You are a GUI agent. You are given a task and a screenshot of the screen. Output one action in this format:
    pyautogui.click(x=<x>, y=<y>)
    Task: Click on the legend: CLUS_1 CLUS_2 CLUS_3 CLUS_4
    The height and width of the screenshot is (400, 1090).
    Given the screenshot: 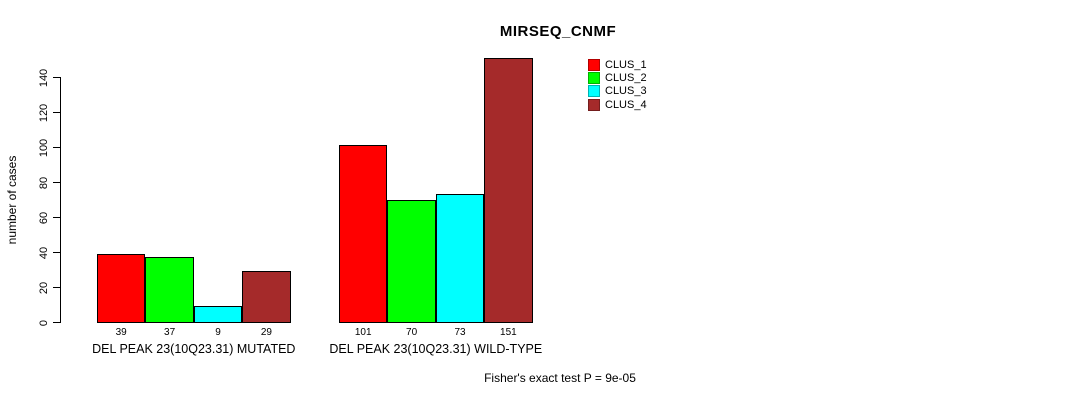 What is the action you would take?
    pyautogui.click(x=617, y=84)
    